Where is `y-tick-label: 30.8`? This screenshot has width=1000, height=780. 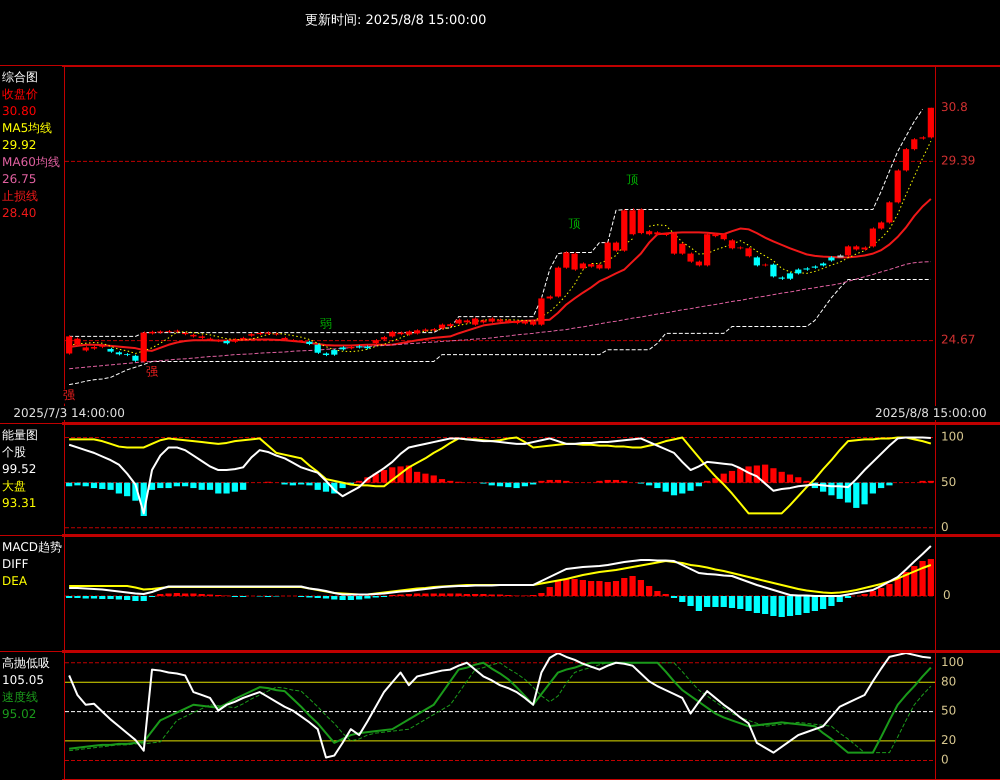 y-tick-label: 30.8 is located at coordinates (954, 107).